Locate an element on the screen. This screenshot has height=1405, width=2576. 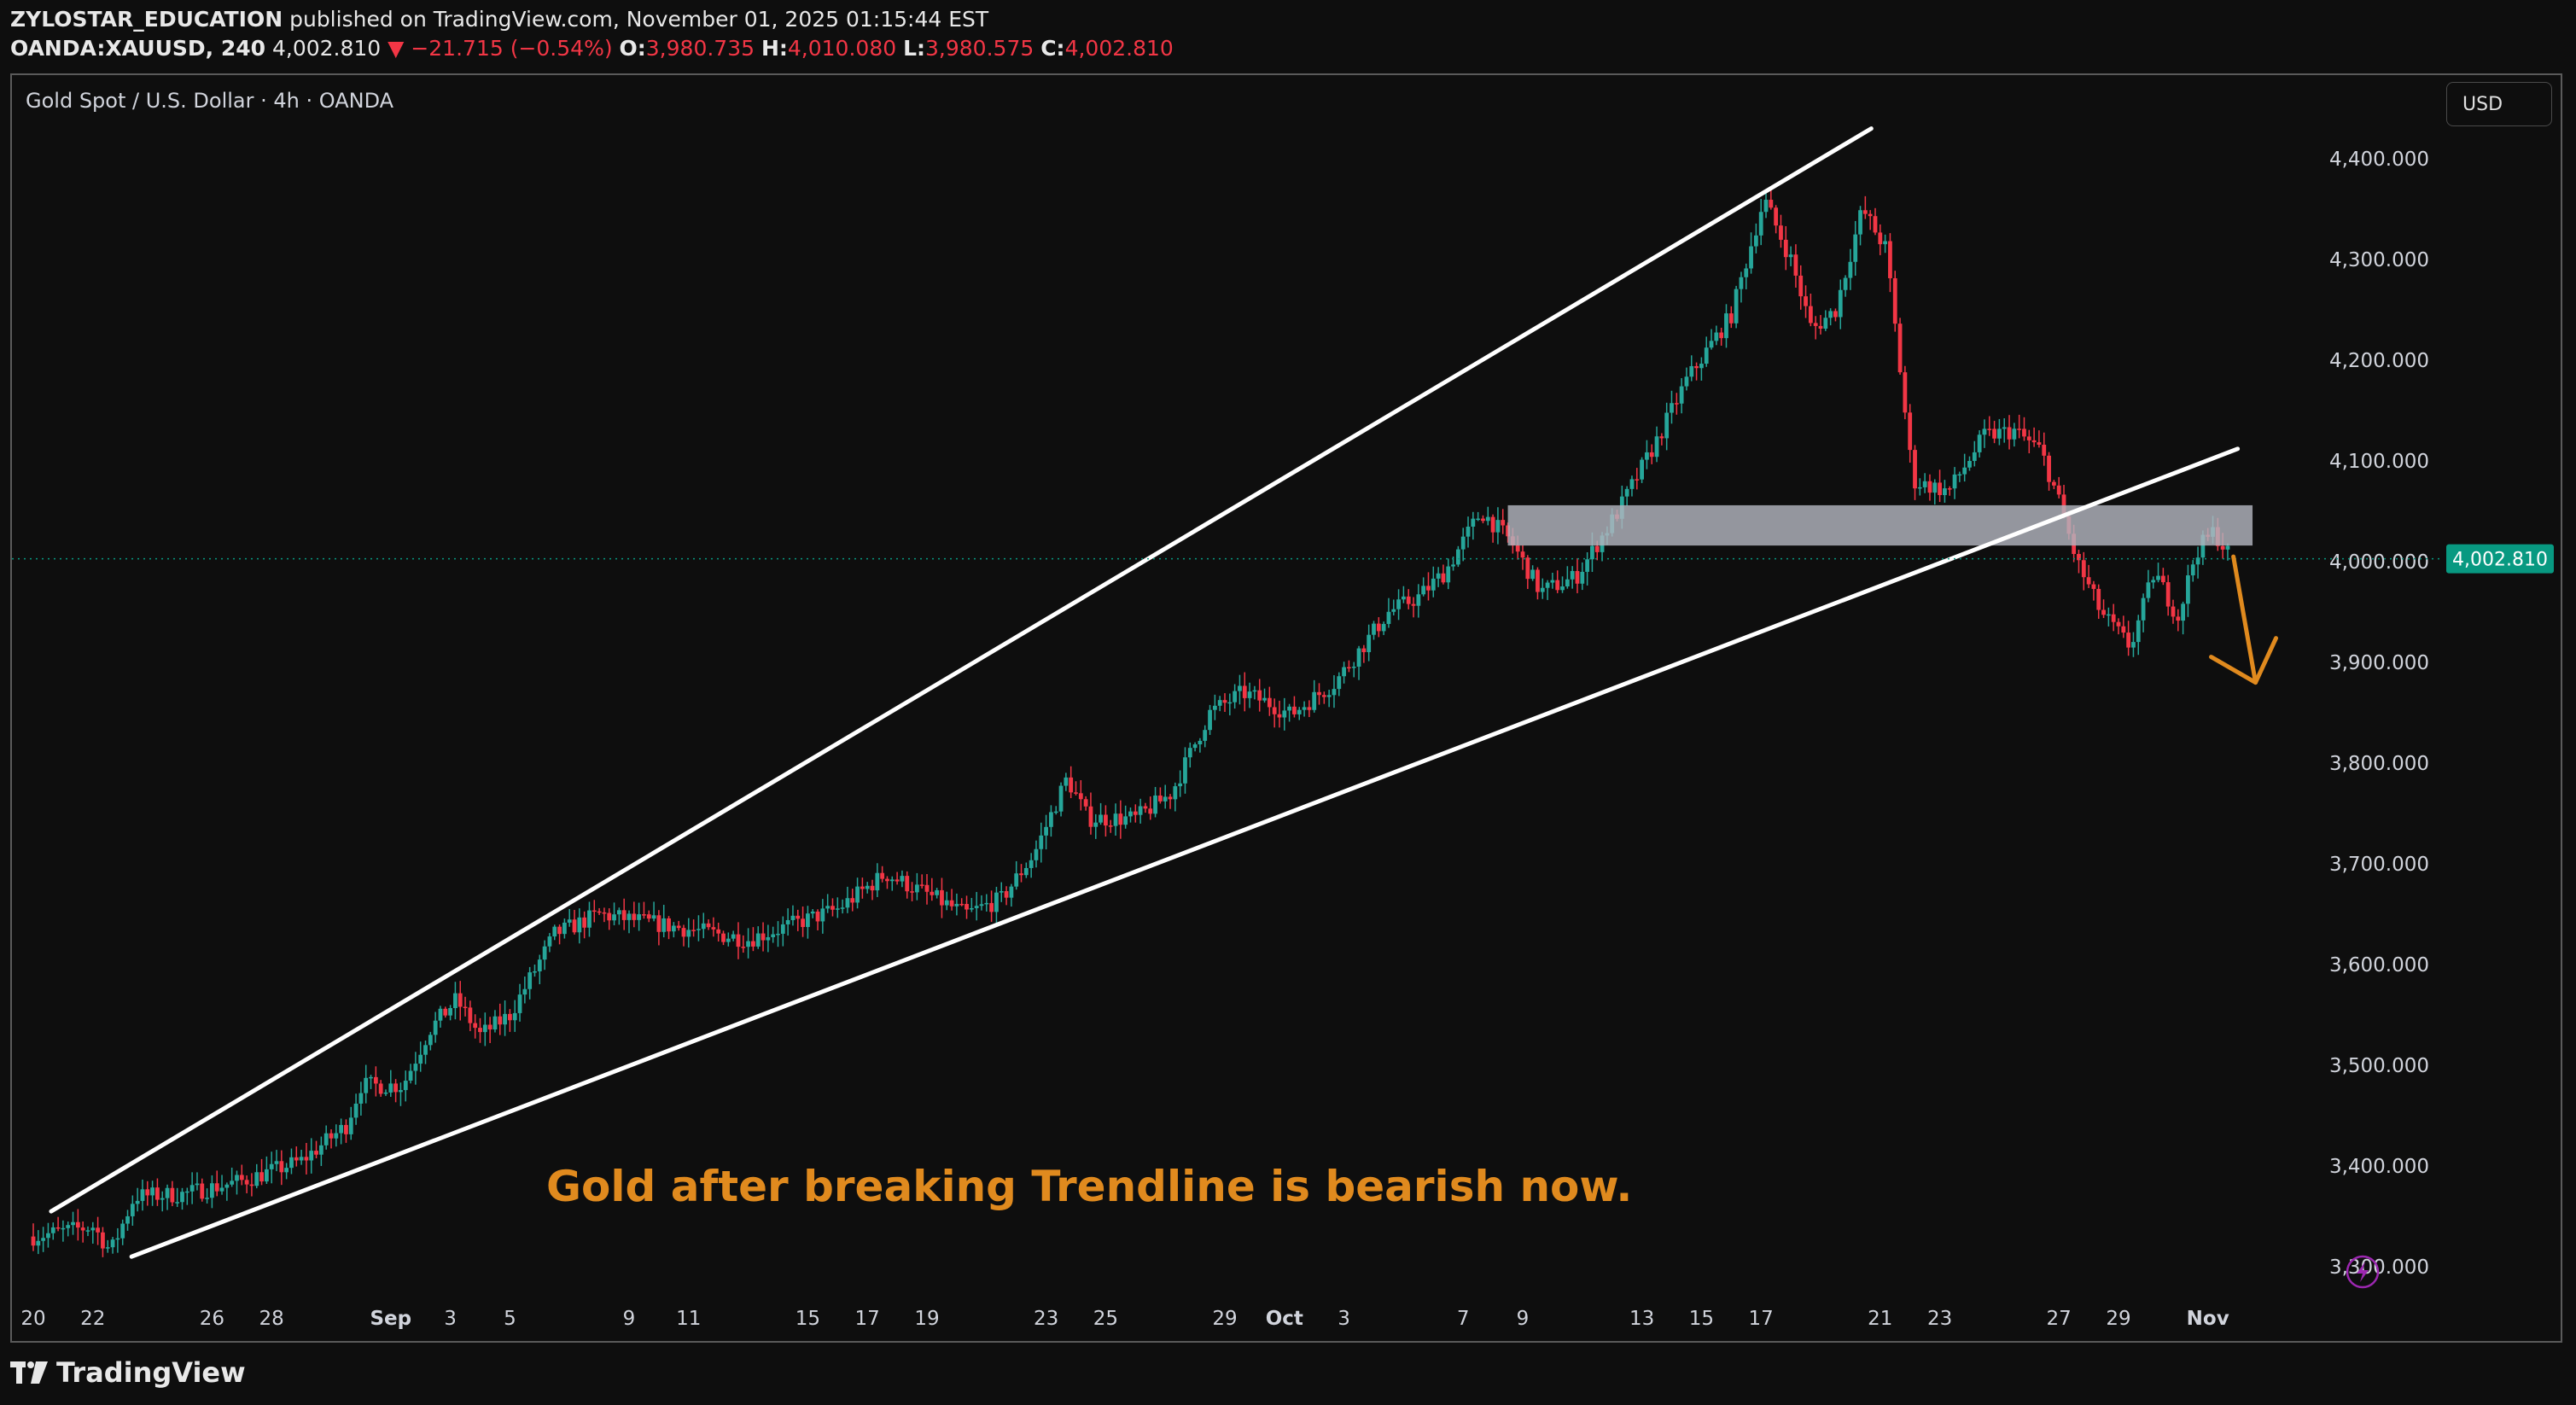
x-tick-label: Sep is located at coordinates (390, 1319).